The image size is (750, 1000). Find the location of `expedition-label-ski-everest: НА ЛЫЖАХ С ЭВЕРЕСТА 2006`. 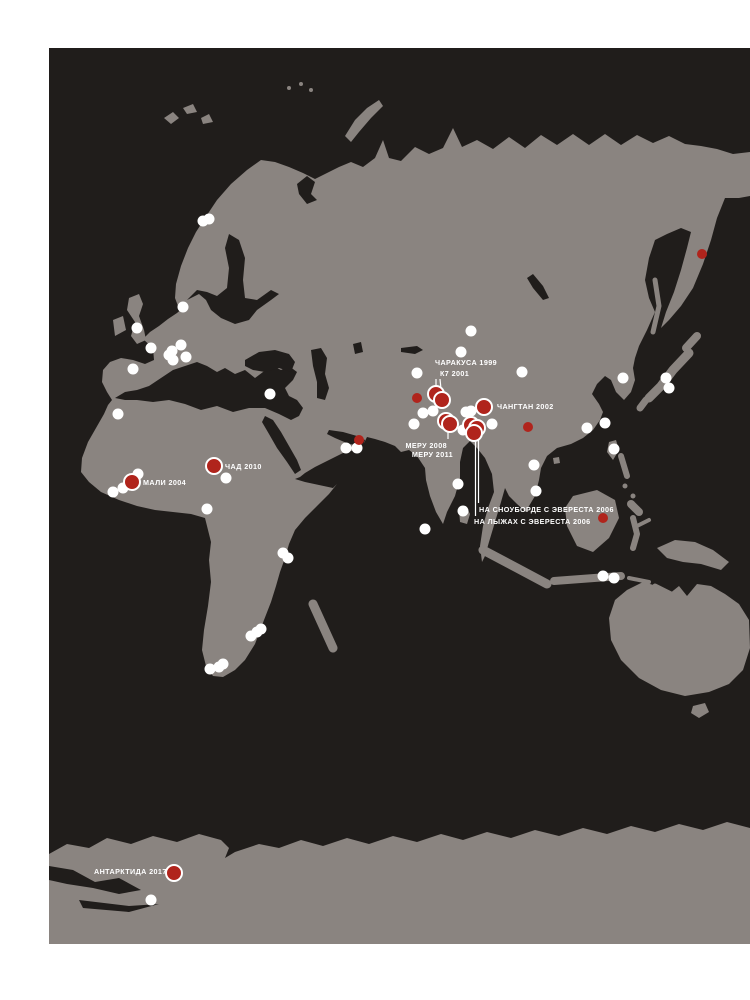

expedition-label-ski-everest: НА ЛЫЖАХ С ЭВЕРЕСТА 2006 is located at coordinates (532, 521).